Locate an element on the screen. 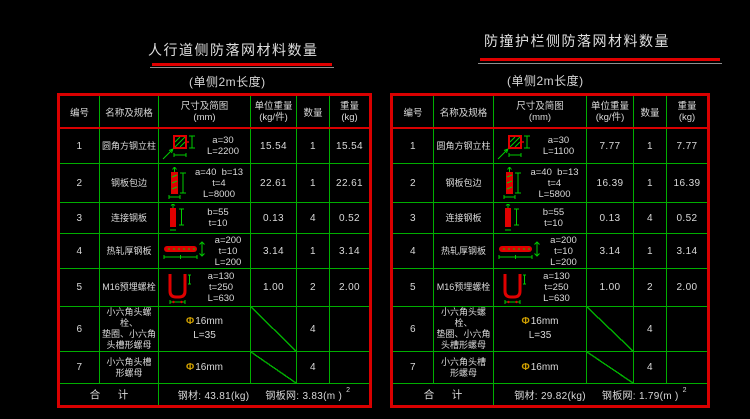 This screenshot has height=419, width=750. title-underline-right is located at coordinates (600, 59).